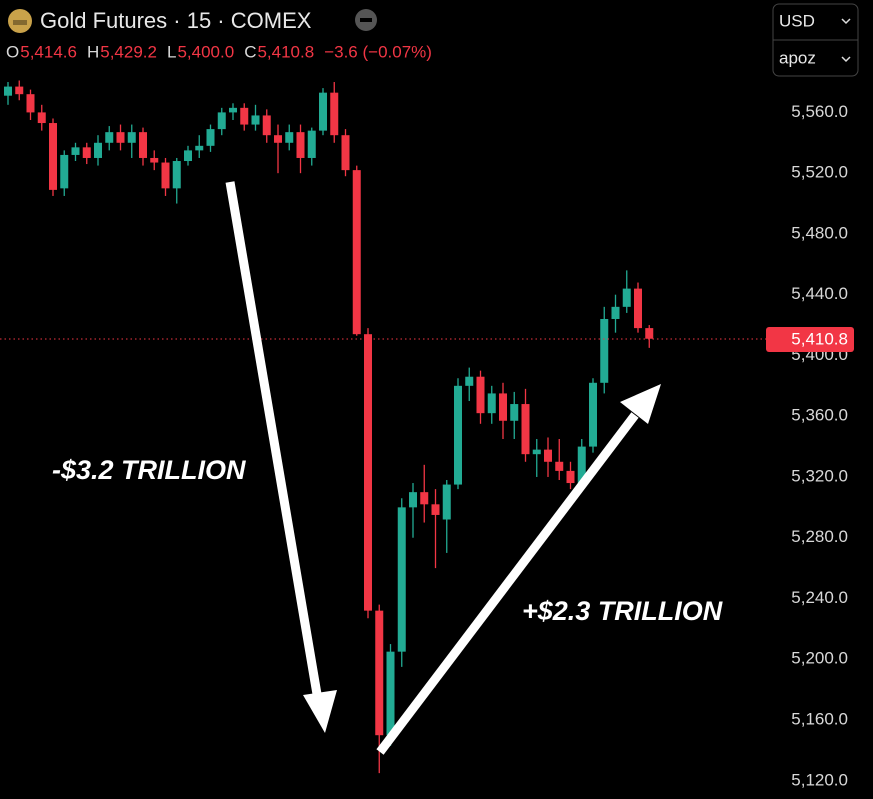  Describe the element at coordinates (378, 51) in the screenshot. I see `change: −3.6 (−0.07%)` at that location.